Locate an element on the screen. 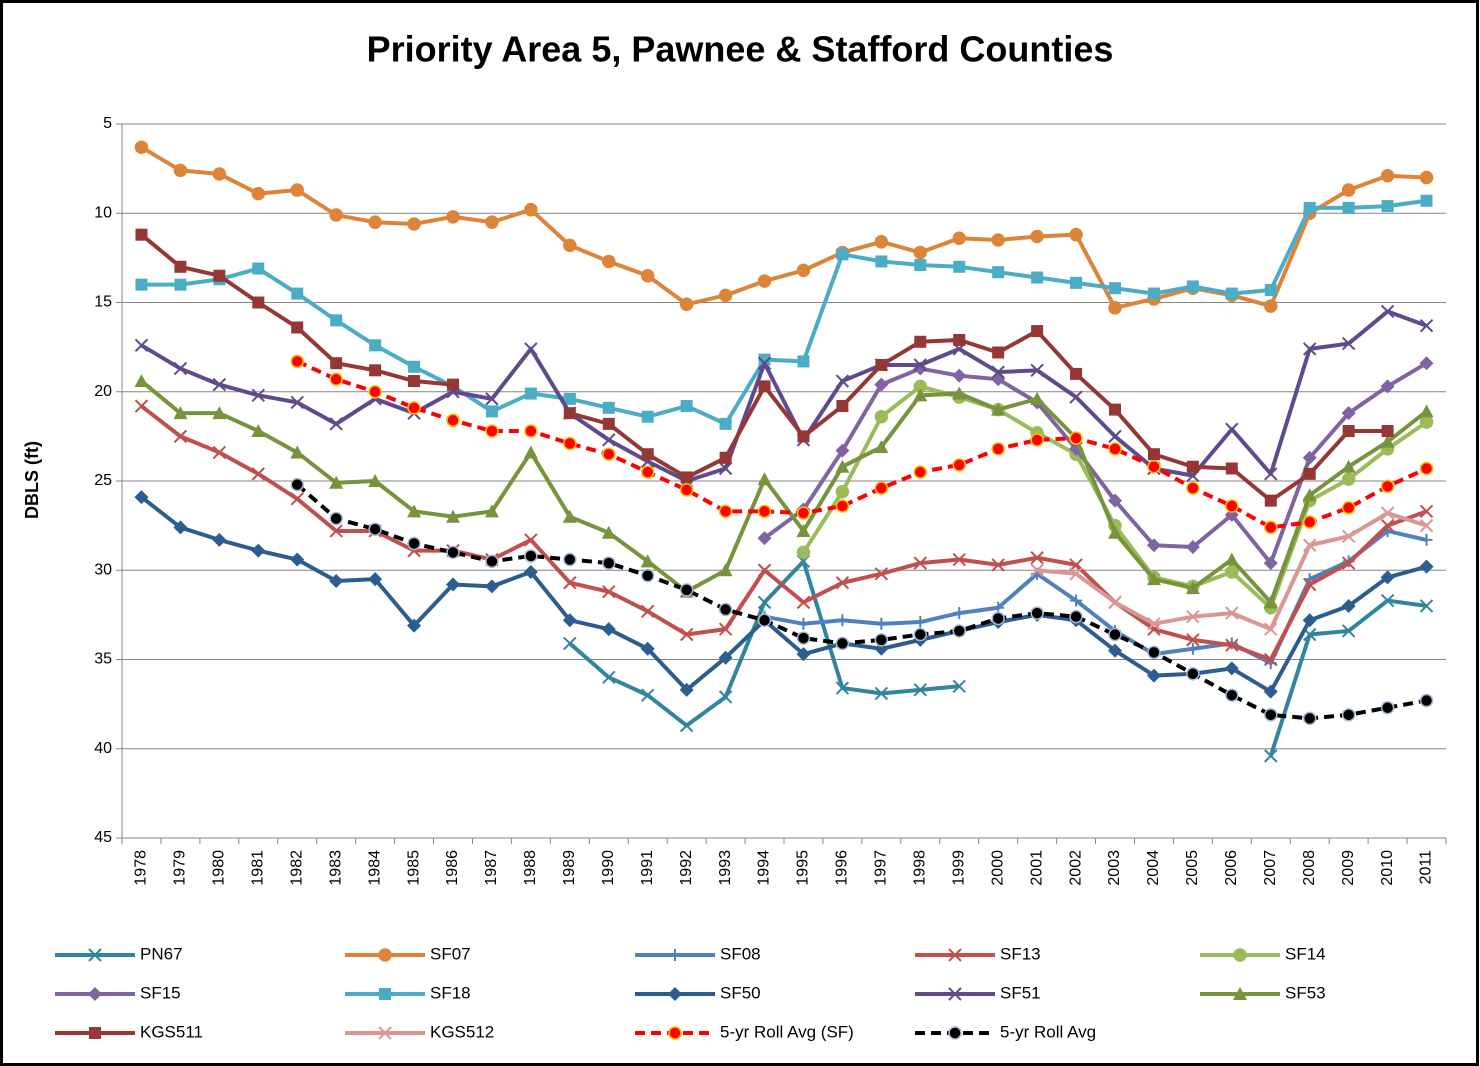  legend-label: 5-yr Roll Avg (SF) is located at coordinates (787, 1031).